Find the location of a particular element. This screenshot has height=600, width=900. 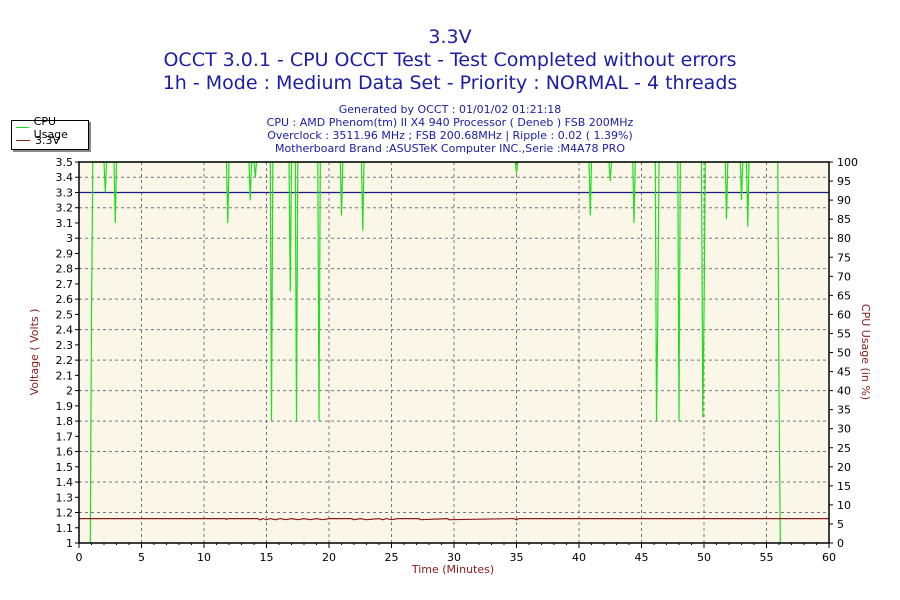

y2-axis-label: CPU Usage (in %) is located at coordinates (865, 352).